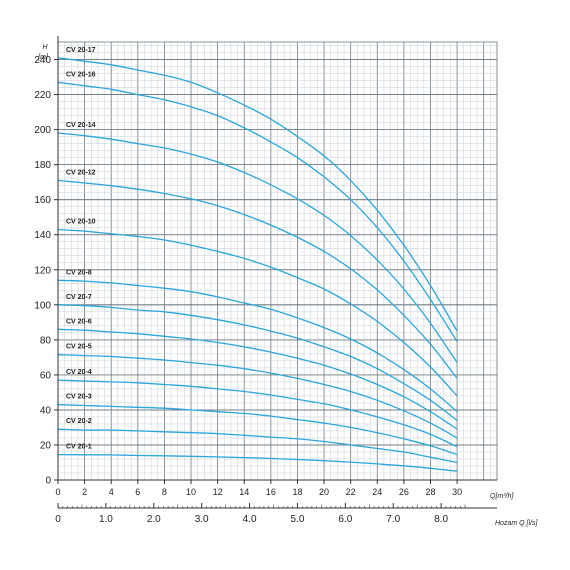 The width and height of the screenshot is (570, 570). Describe the element at coordinates (79, 447) in the screenshot. I see `curve-label: CV 20-1` at that location.